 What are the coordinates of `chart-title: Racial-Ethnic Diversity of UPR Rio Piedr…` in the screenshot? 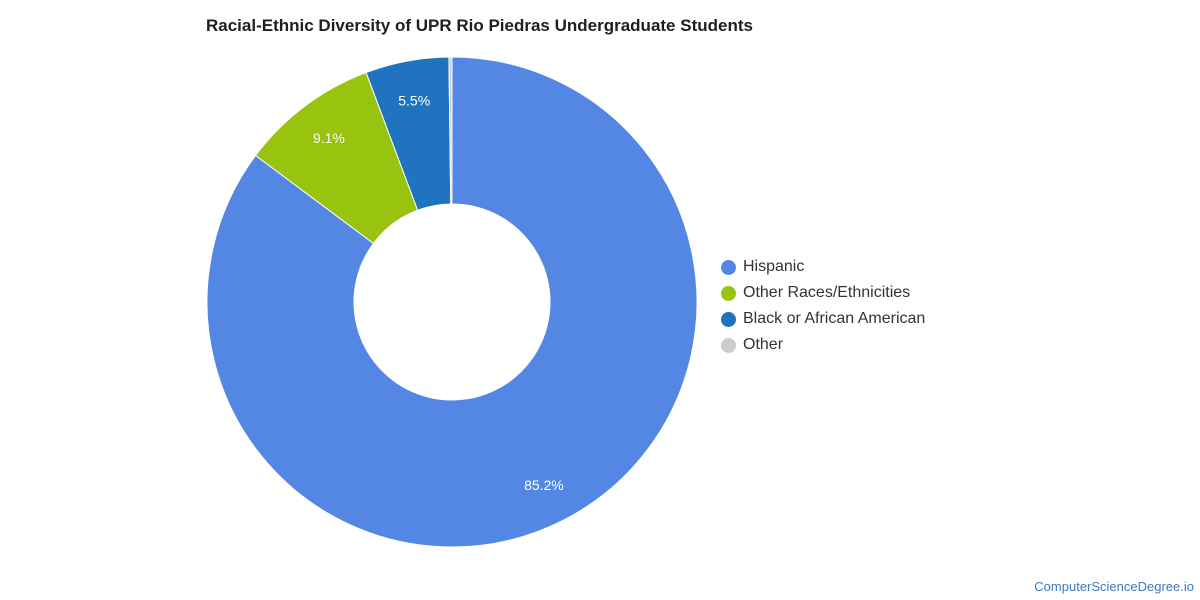 It's located at (479, 25).